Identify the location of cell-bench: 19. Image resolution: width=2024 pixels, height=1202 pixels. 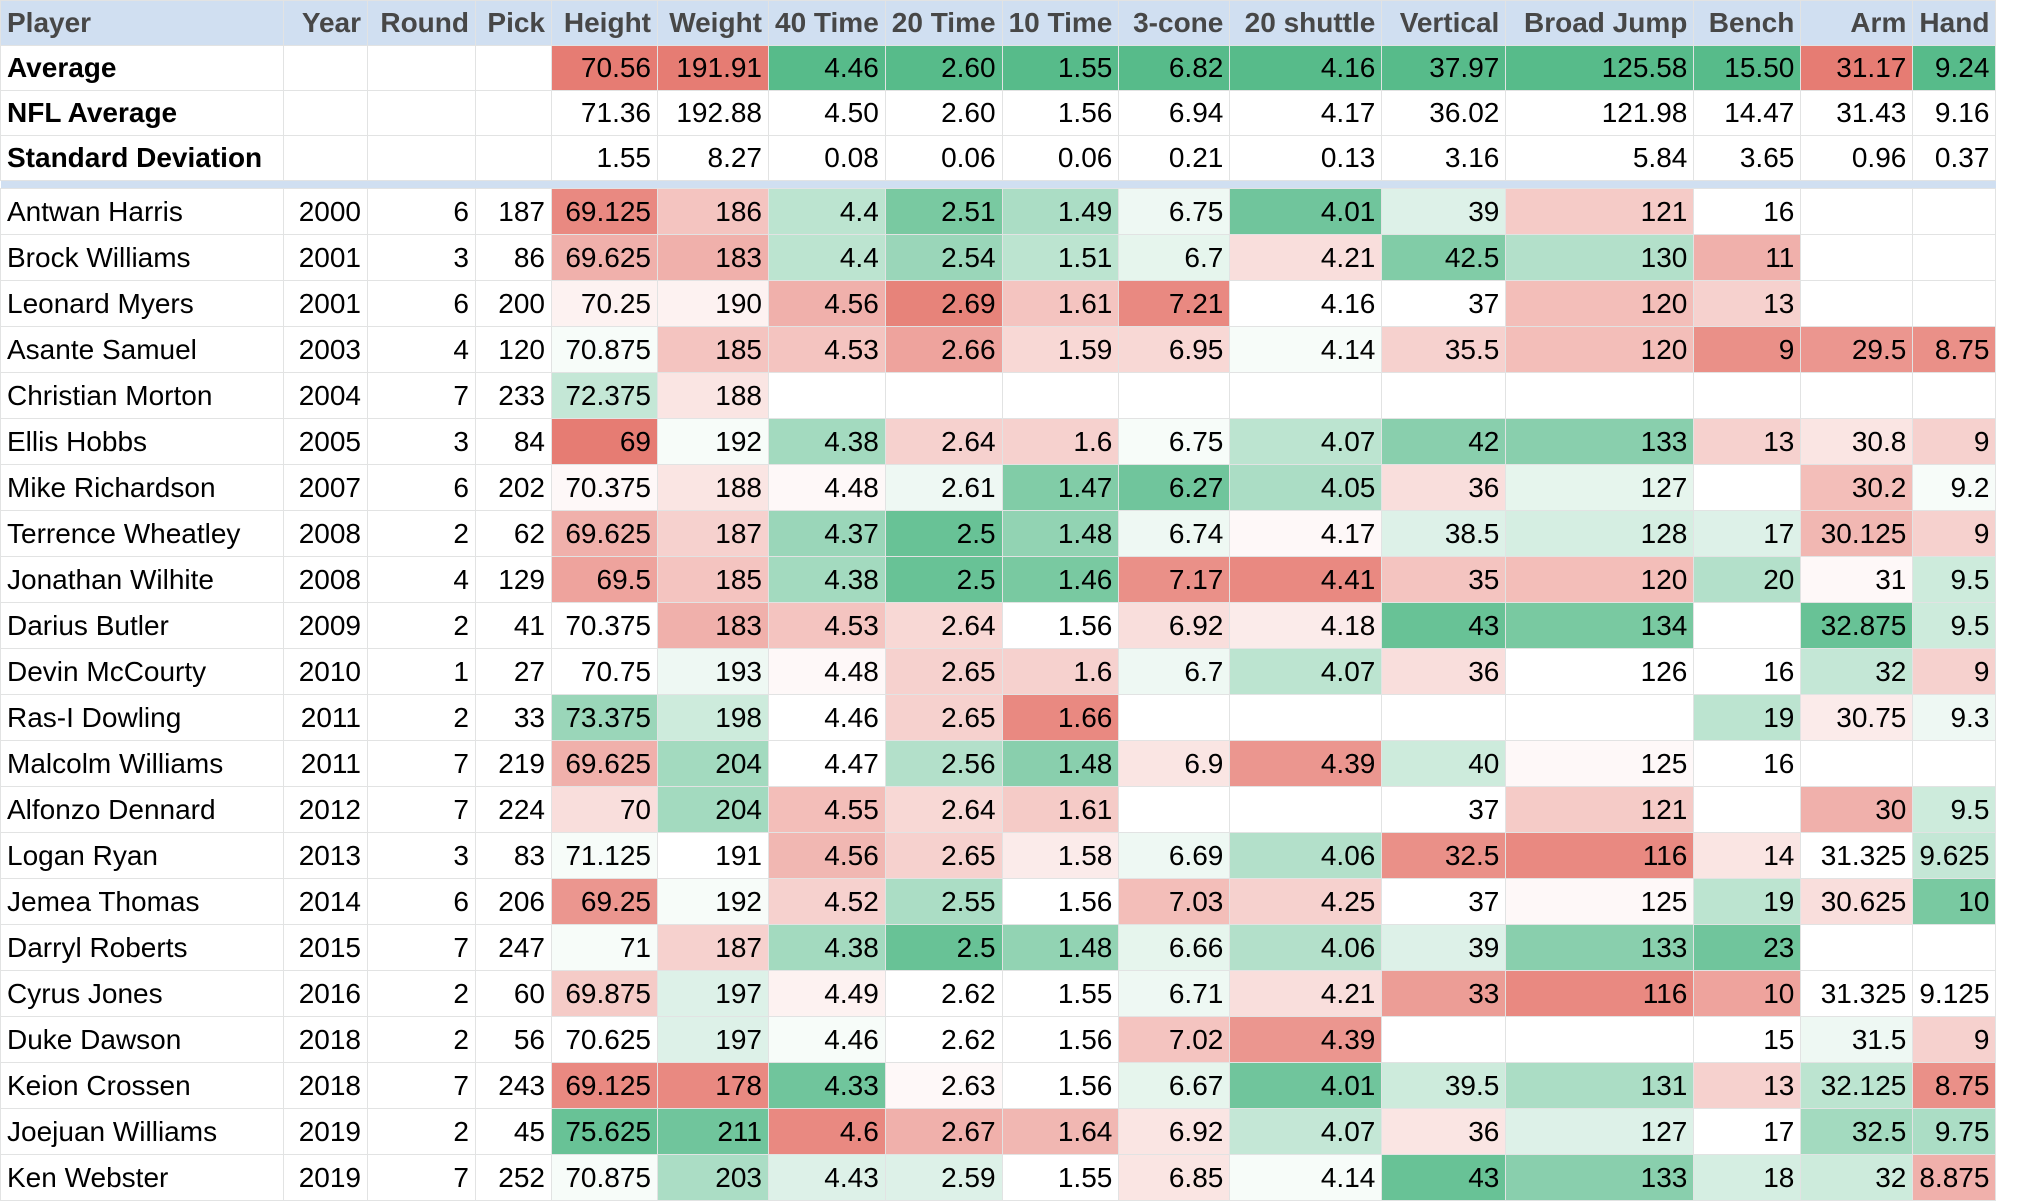
(1747, 901).